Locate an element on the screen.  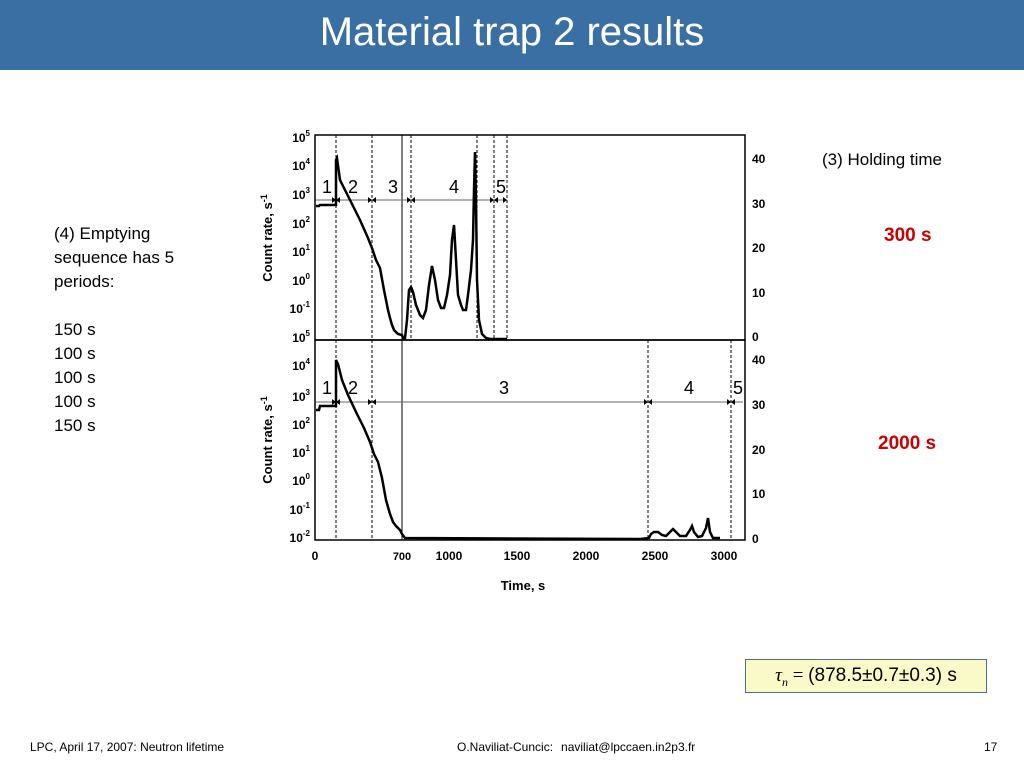
xtick-3000: 3000 is located at coordinates (724, 556).